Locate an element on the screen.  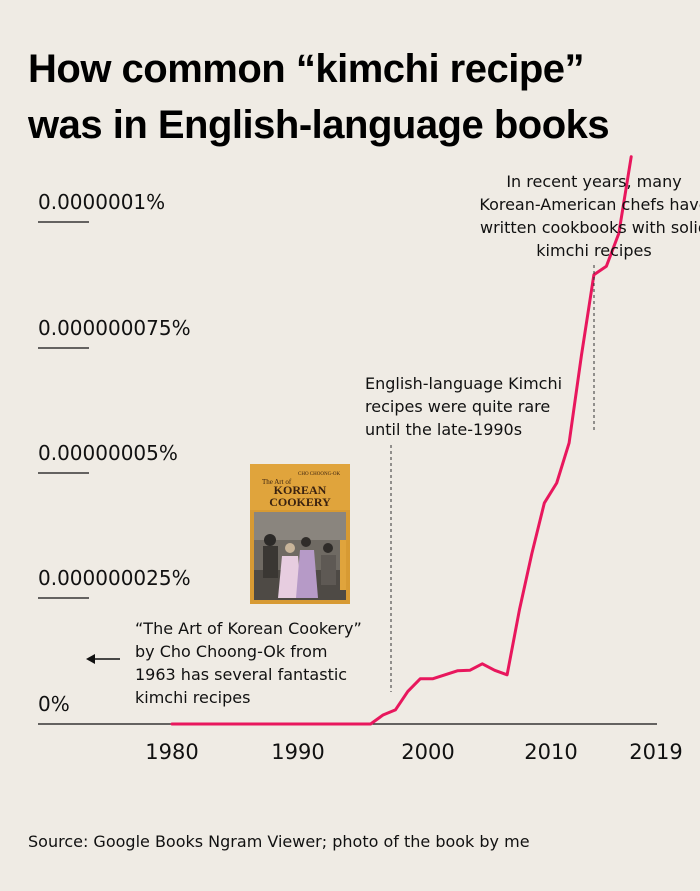
x-axis: 1980 1990 2000 2010 2019 is located at coordinates (413, 752).